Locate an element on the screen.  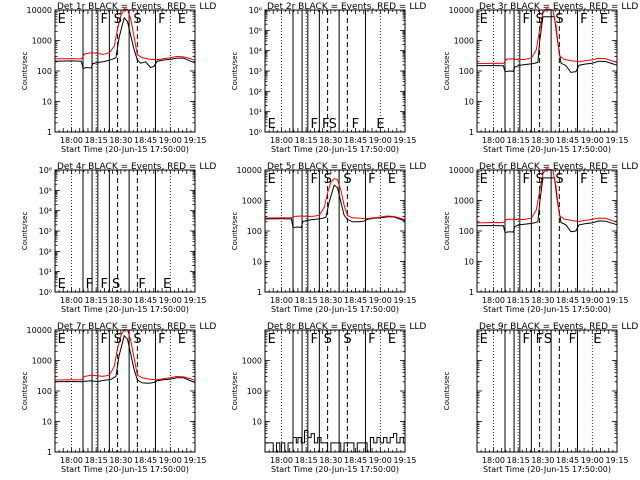
panel-title: Det 3r BLACK = Events, RED = LLD is located at coordinates (558, 7).